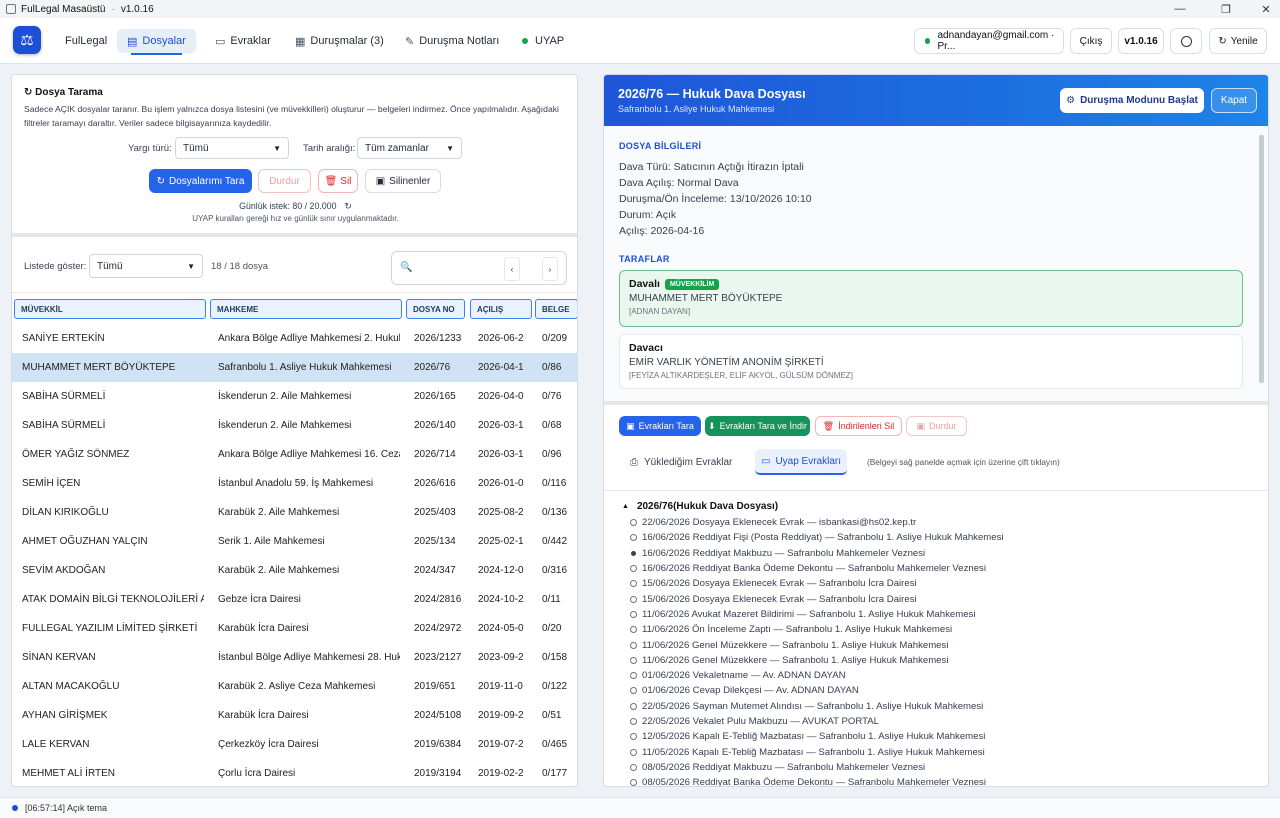 The height and width of the screenshot is (818, 1280). What do you see at coordinates (452, 41) in the screenshot?
I see `nav-notlar: ✎ Duruşma Notları` at bounding box center [452, 41].